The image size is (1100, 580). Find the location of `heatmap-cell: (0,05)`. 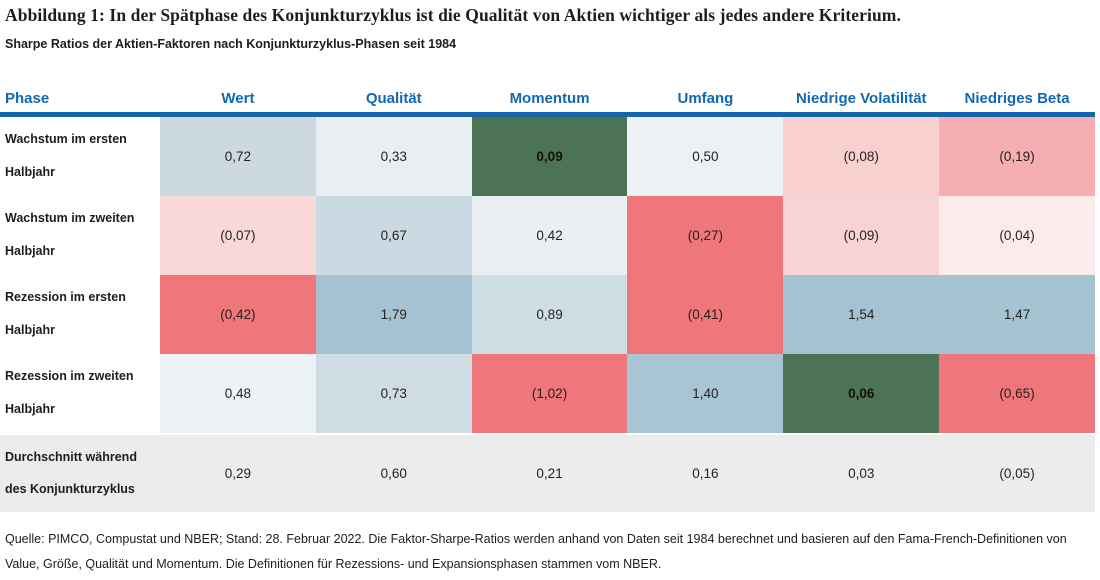

heatmap-cell: (0,05) is located at coordinates (1017, 473).